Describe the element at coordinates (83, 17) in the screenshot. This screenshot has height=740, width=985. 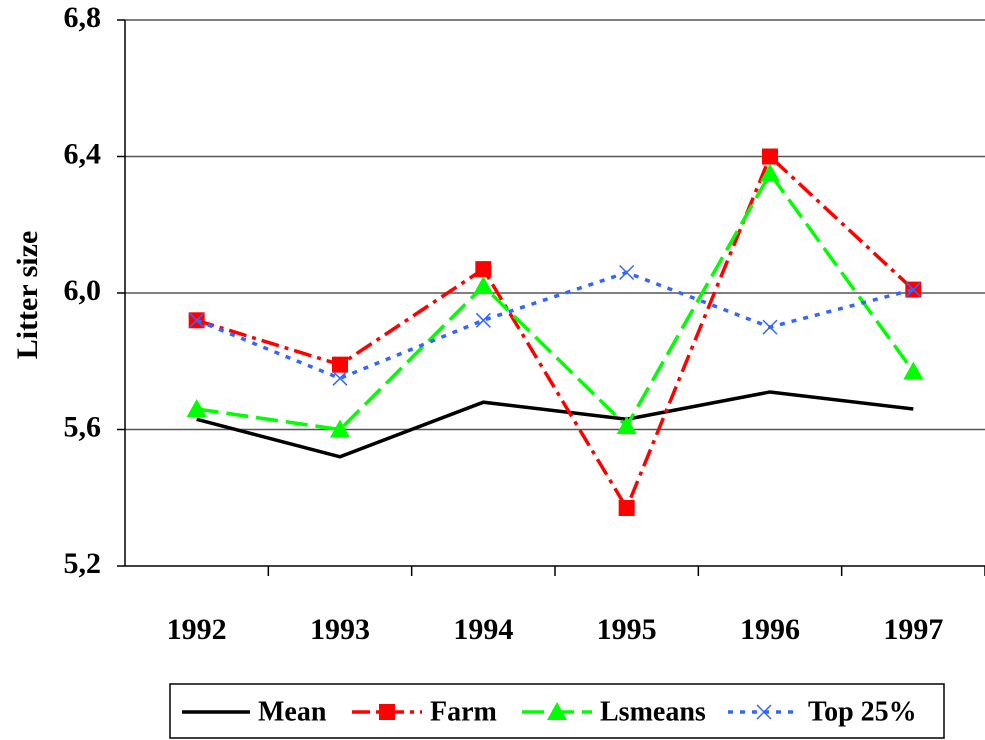
I see `y-tick-label: 6,8` at that location.